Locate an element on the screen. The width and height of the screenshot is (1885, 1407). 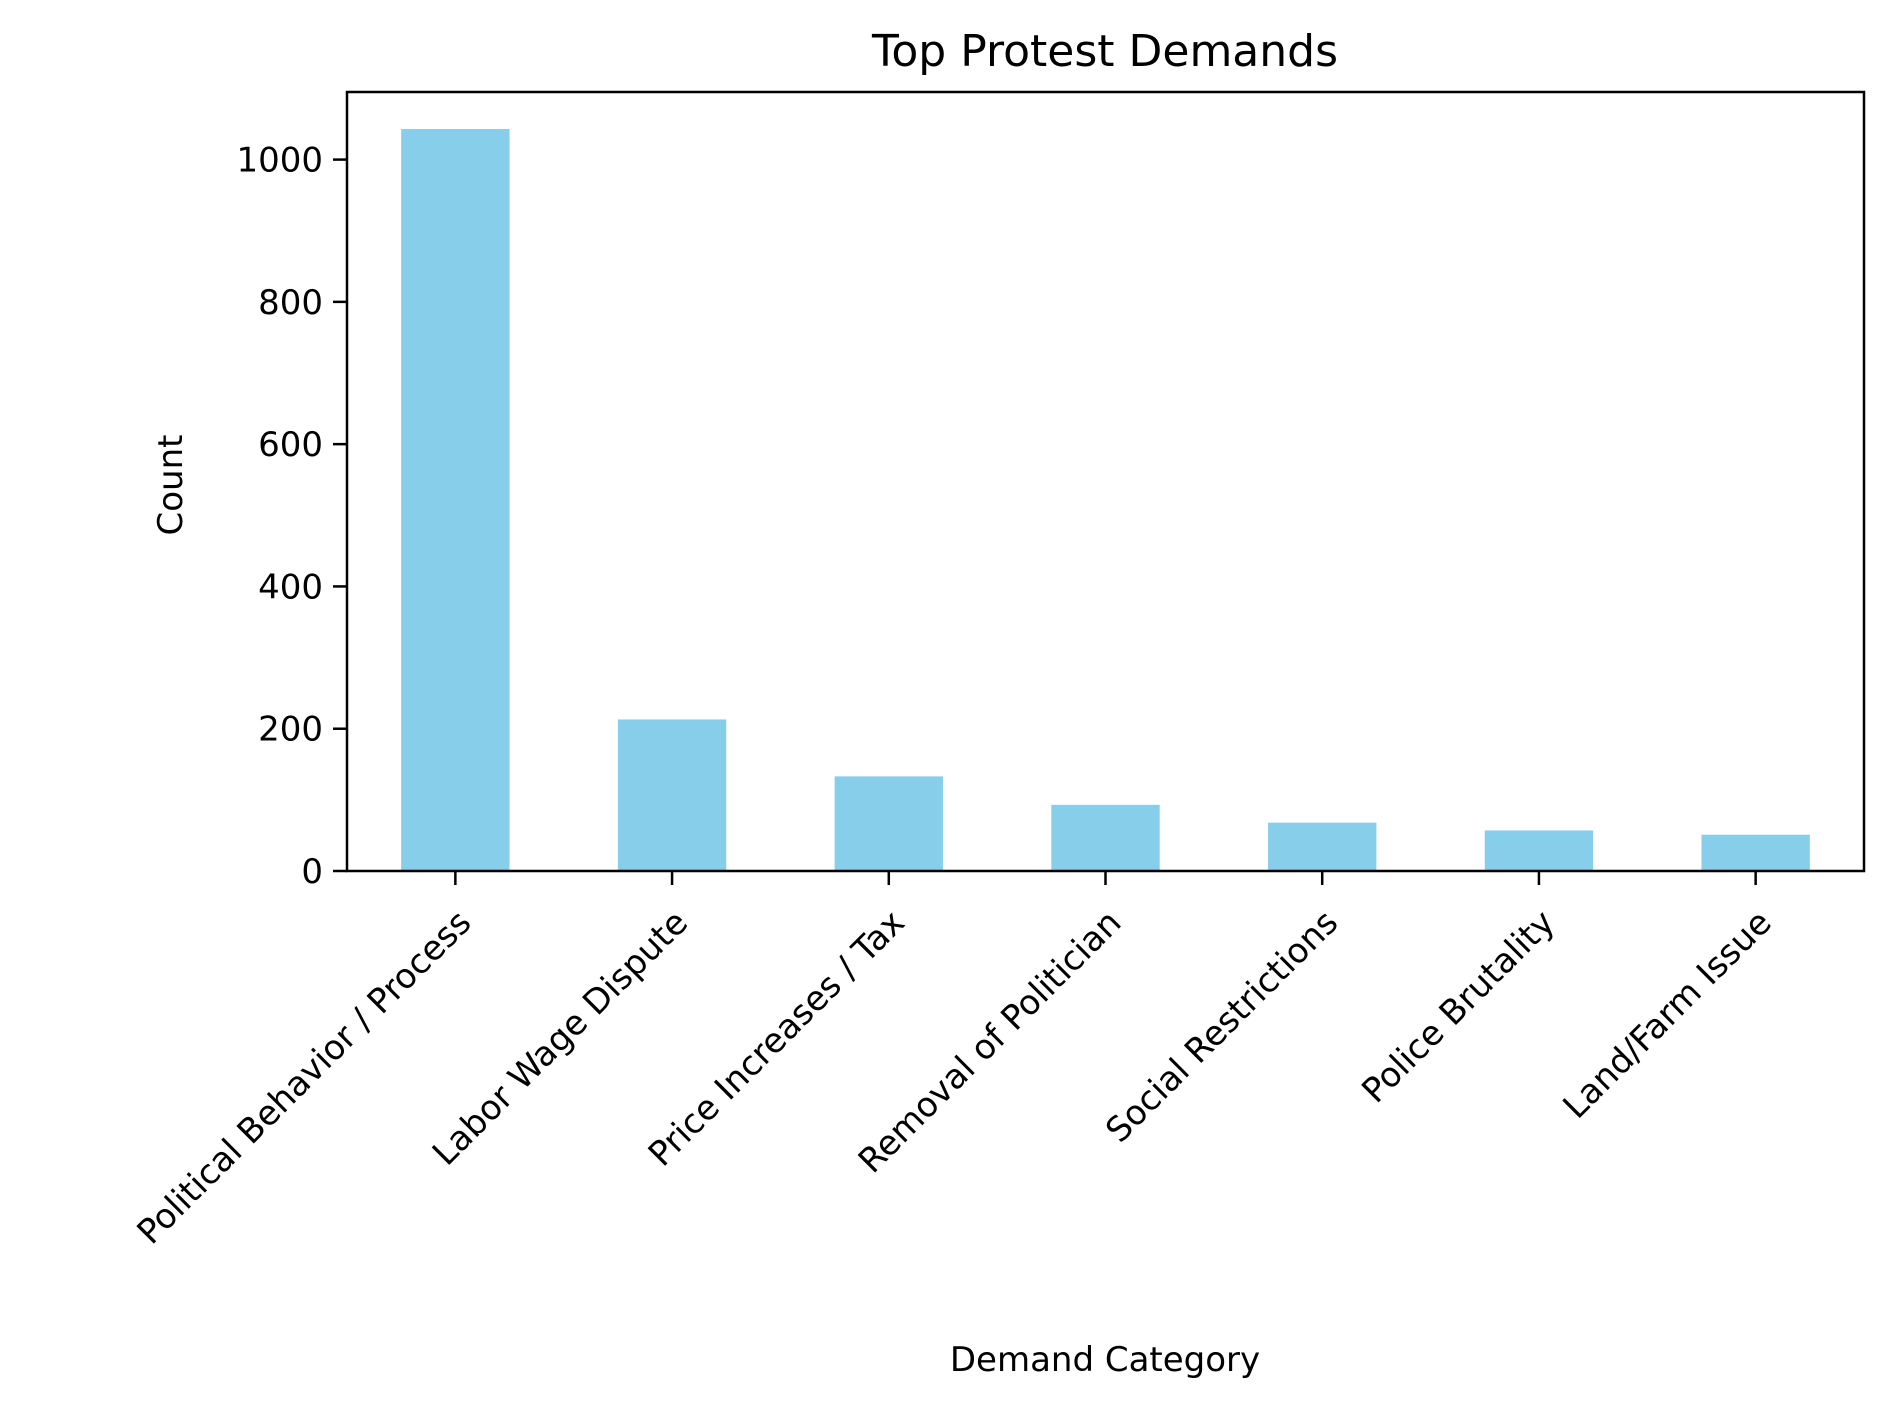
y-tick-label: 800 is located at coordinates (290, 303).